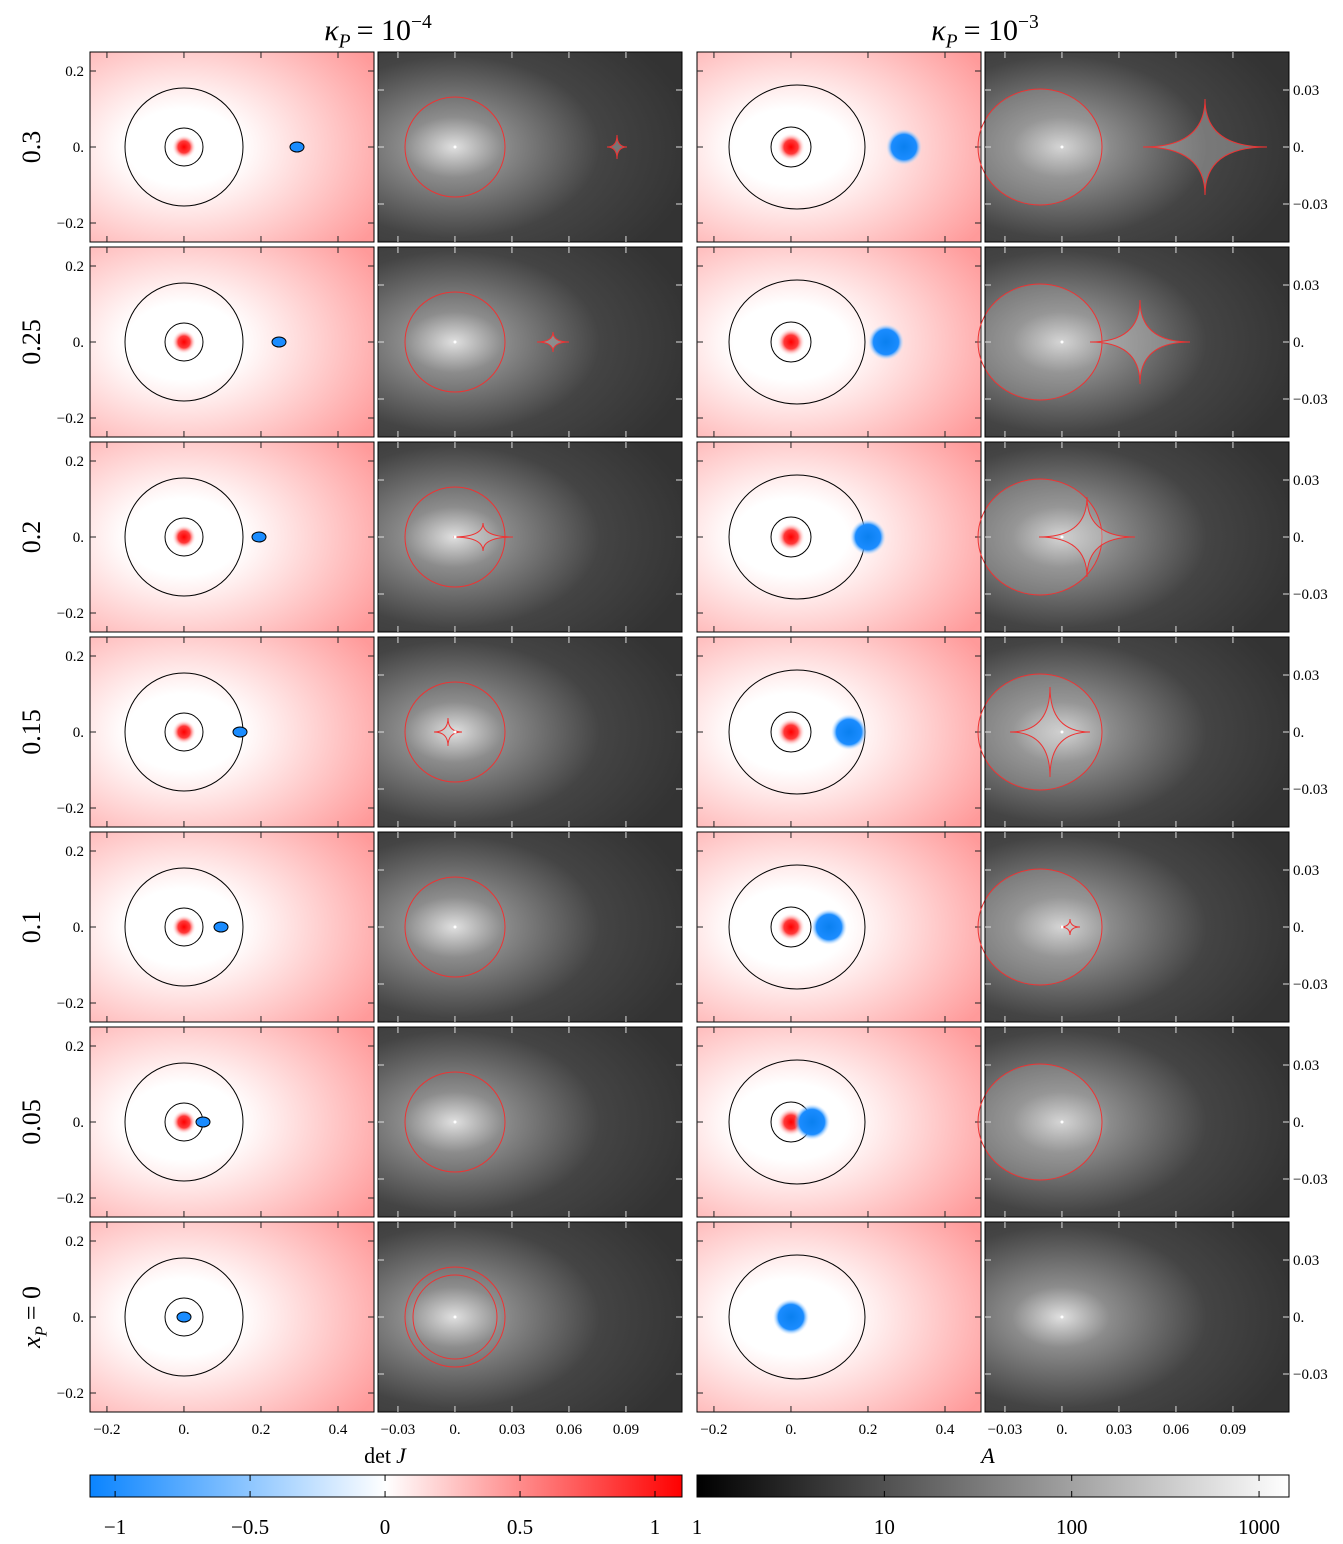  Describe the element at coordinates (115, 1527) in the screenshot. I see `colorbar-tick-label: −1` at that location.